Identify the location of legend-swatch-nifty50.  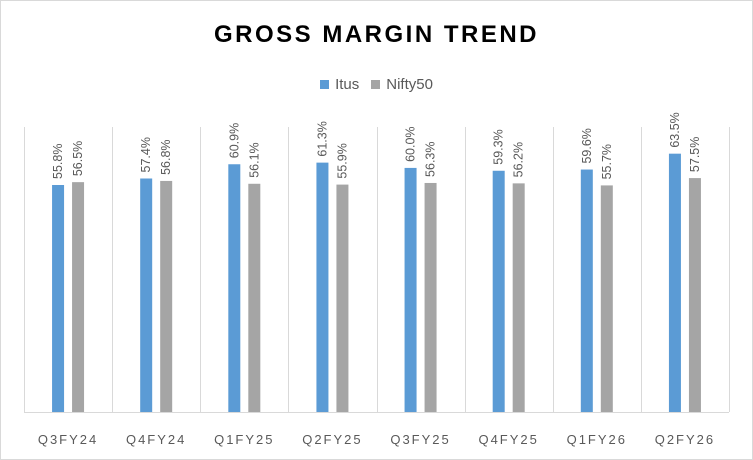
(376, 84).